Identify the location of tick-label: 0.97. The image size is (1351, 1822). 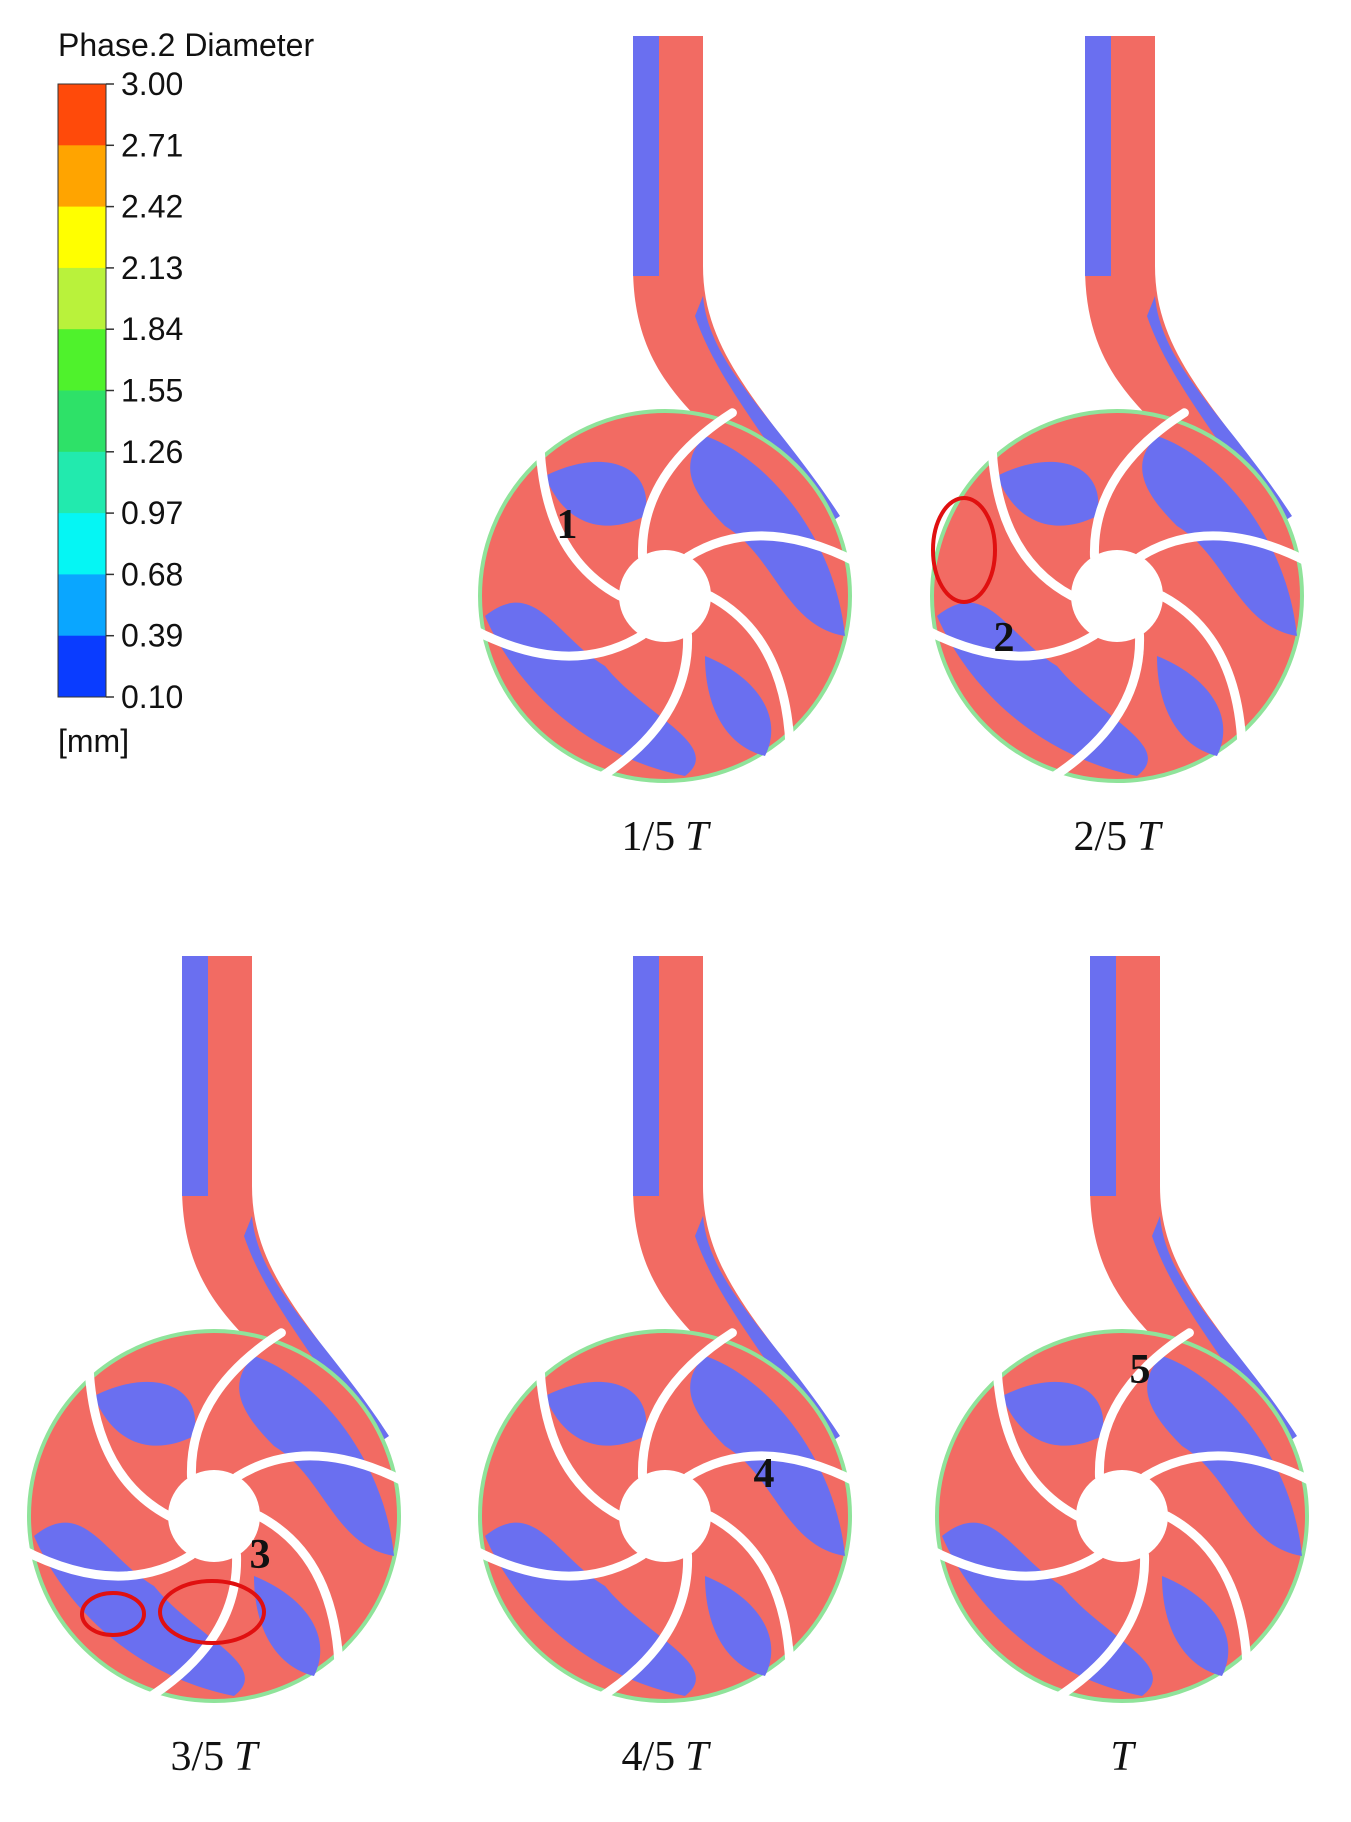
(152, 513).